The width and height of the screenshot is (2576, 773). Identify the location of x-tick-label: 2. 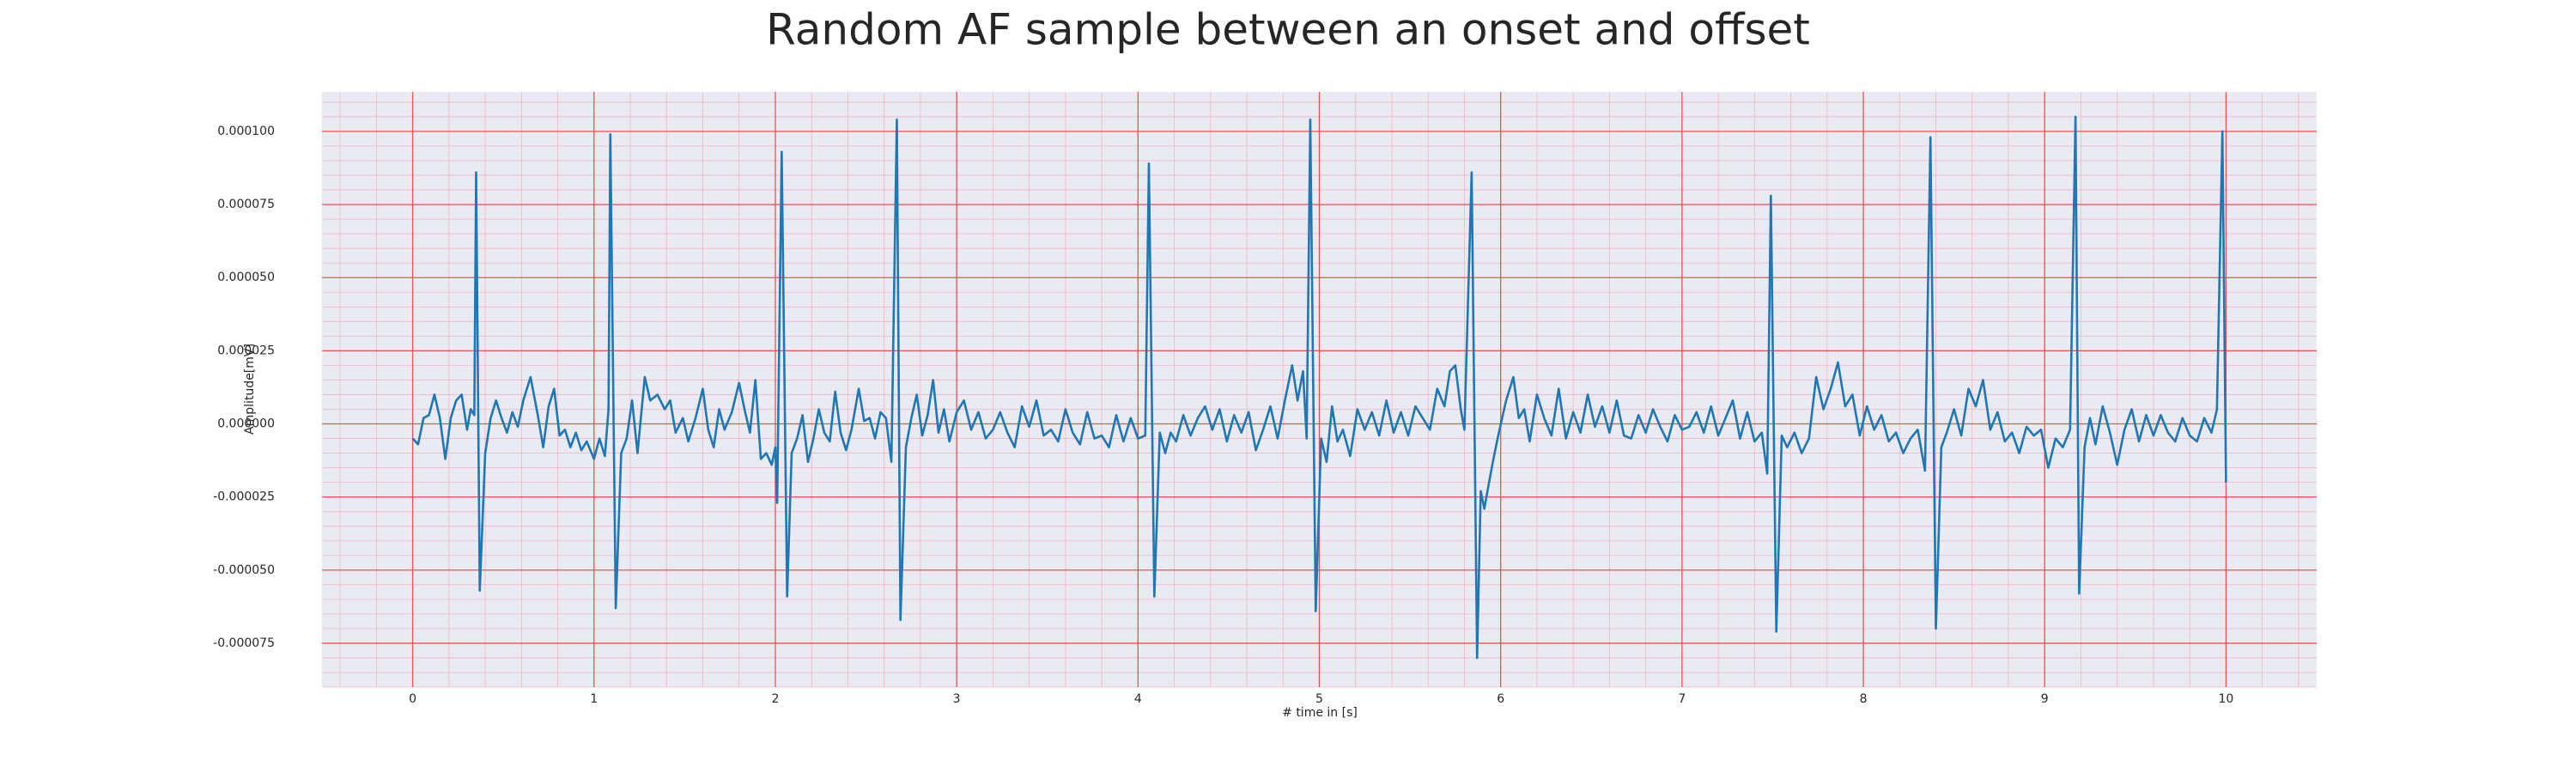
(775, 699).